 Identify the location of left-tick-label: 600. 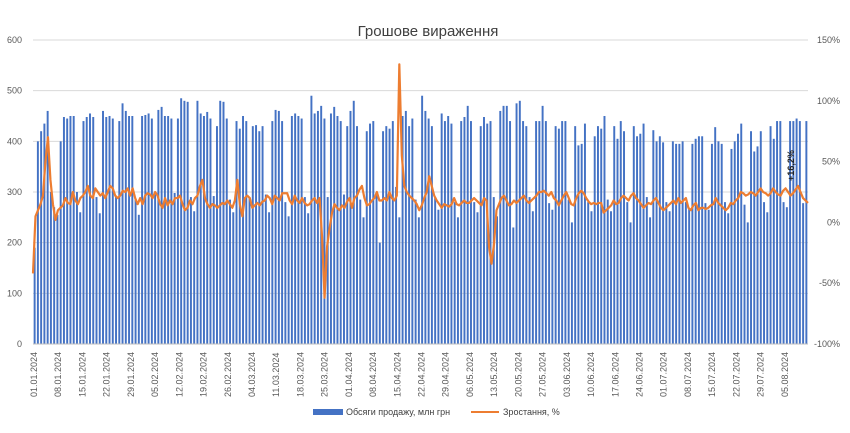
(14, 40).